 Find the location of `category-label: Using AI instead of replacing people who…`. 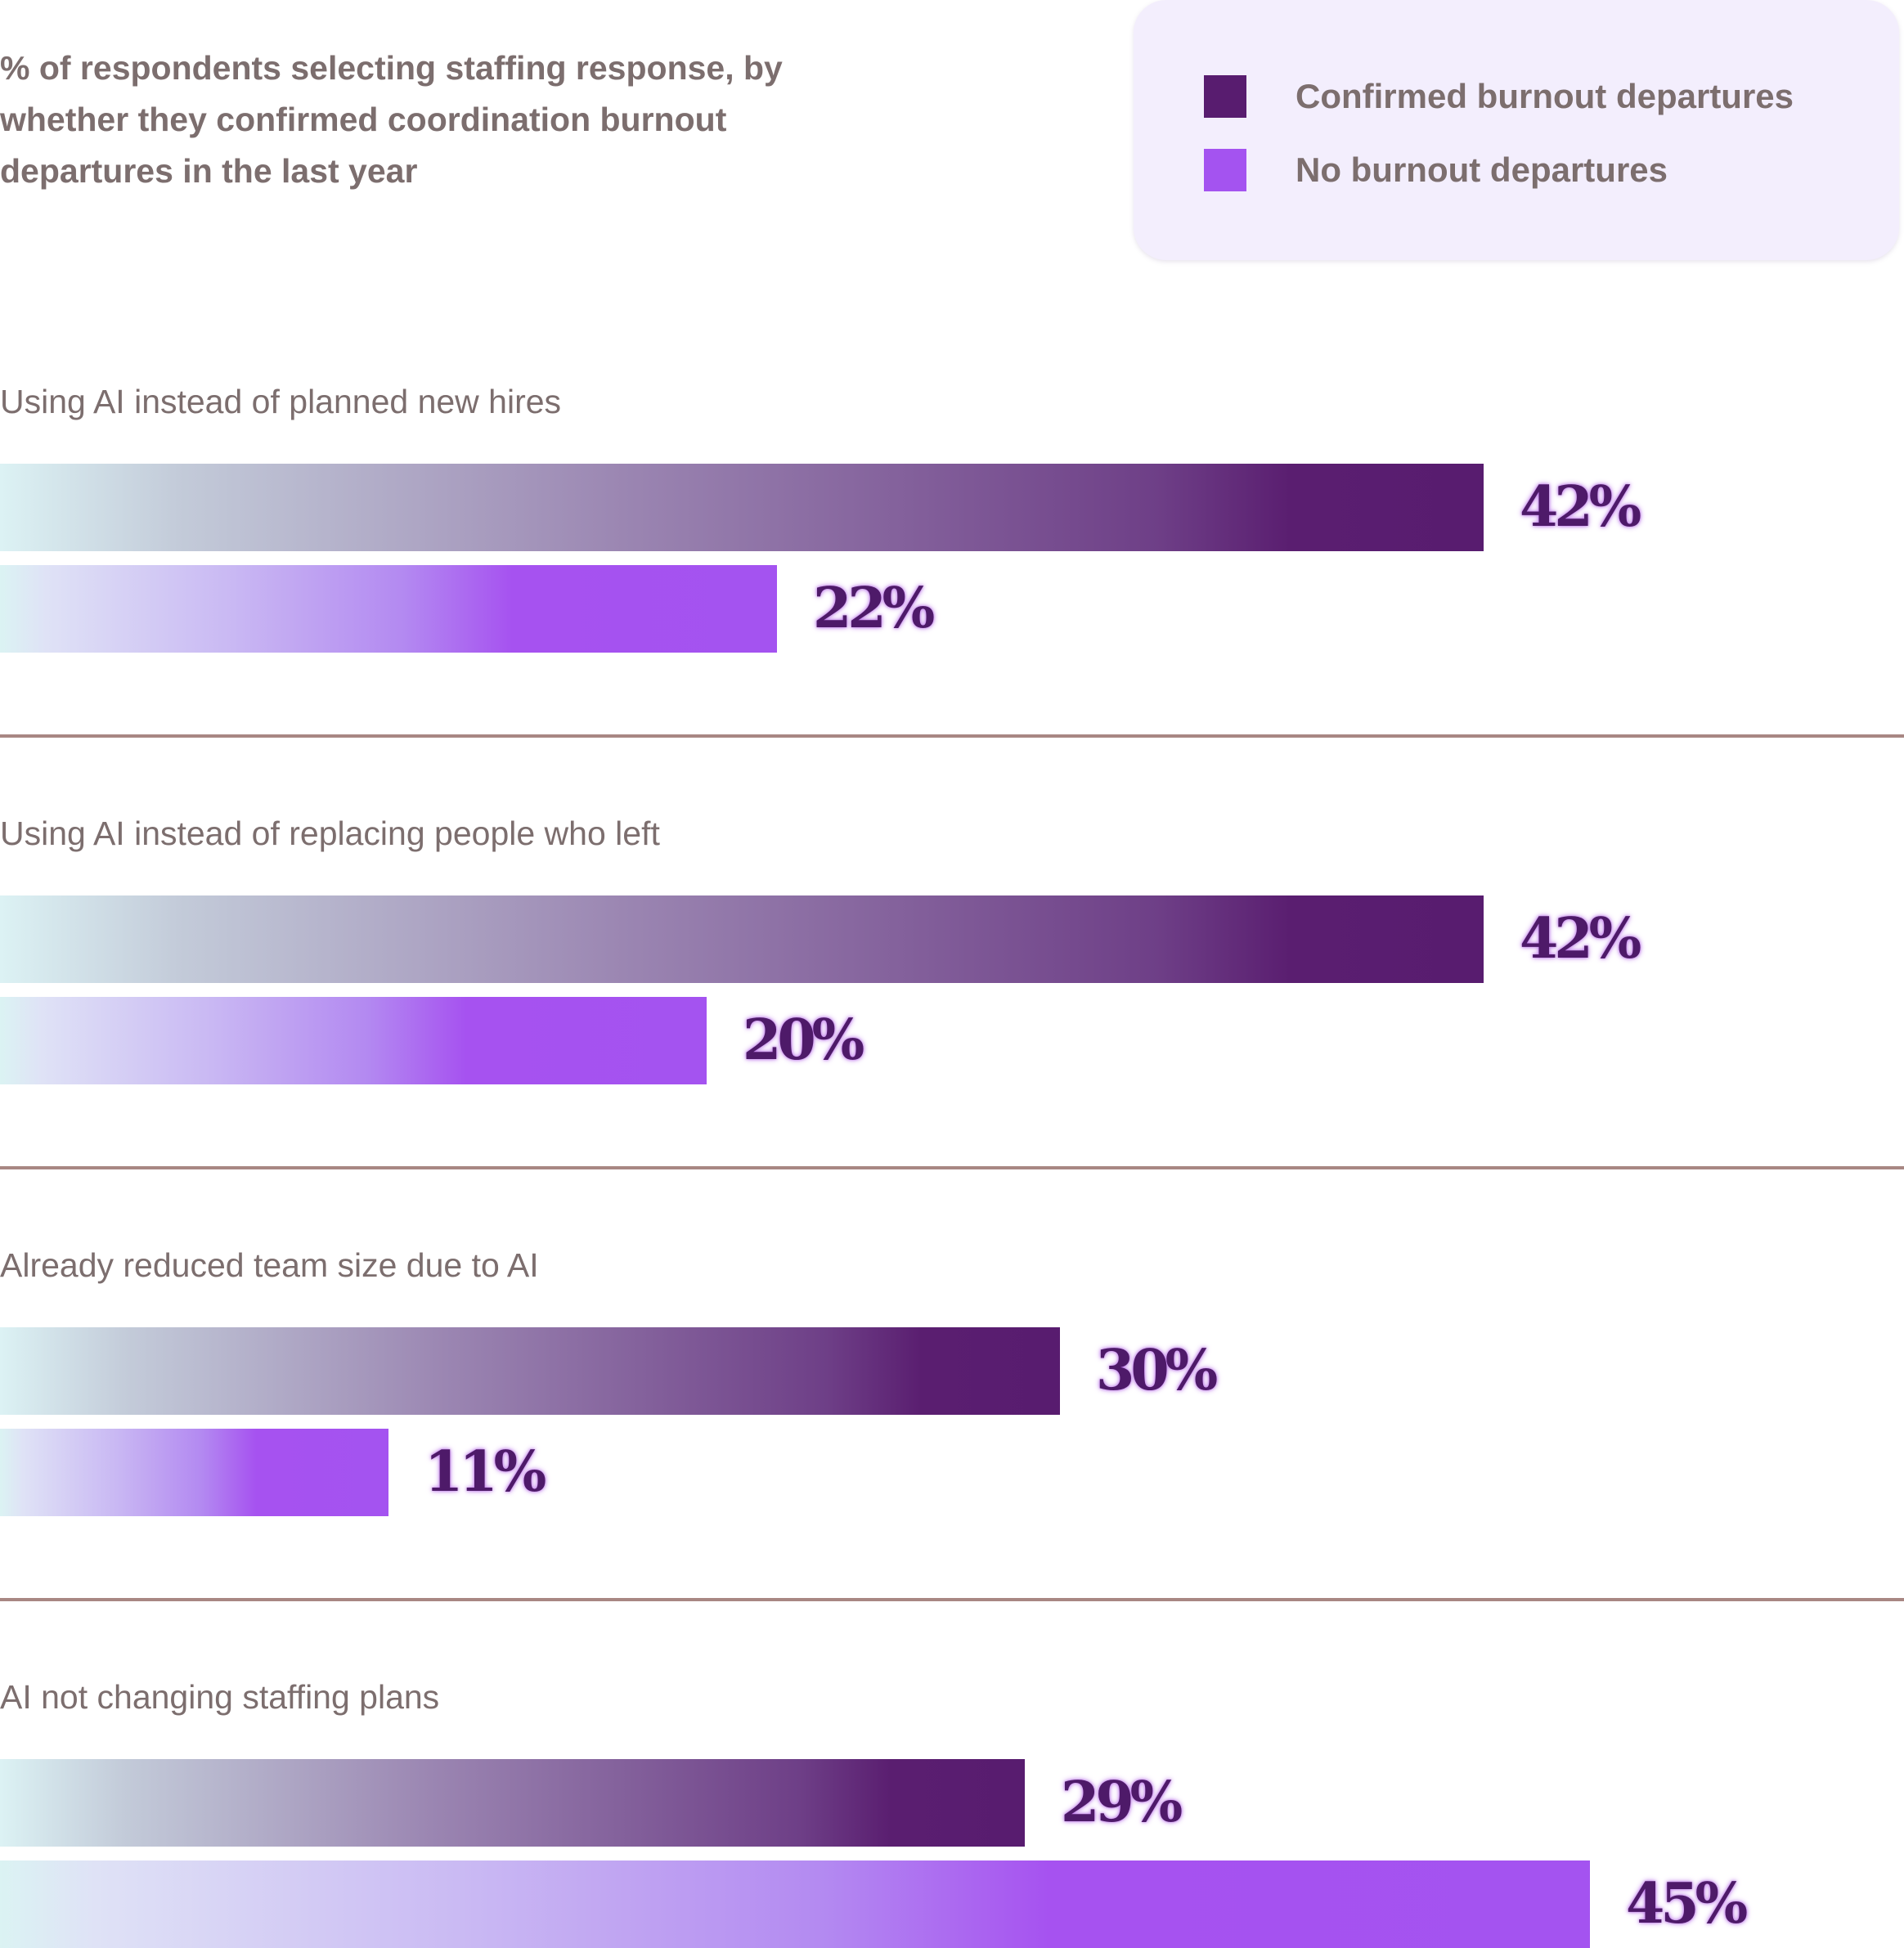

category-label: Using AI instead of replacing people who… is located at coordinates (330, 834).